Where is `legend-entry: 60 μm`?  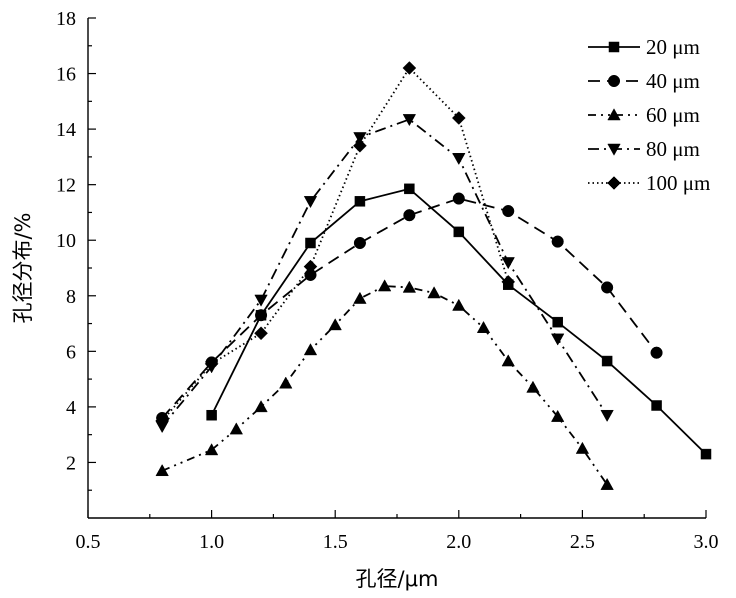 legend-entry: 60 μm is located at coordinates (644, 115).